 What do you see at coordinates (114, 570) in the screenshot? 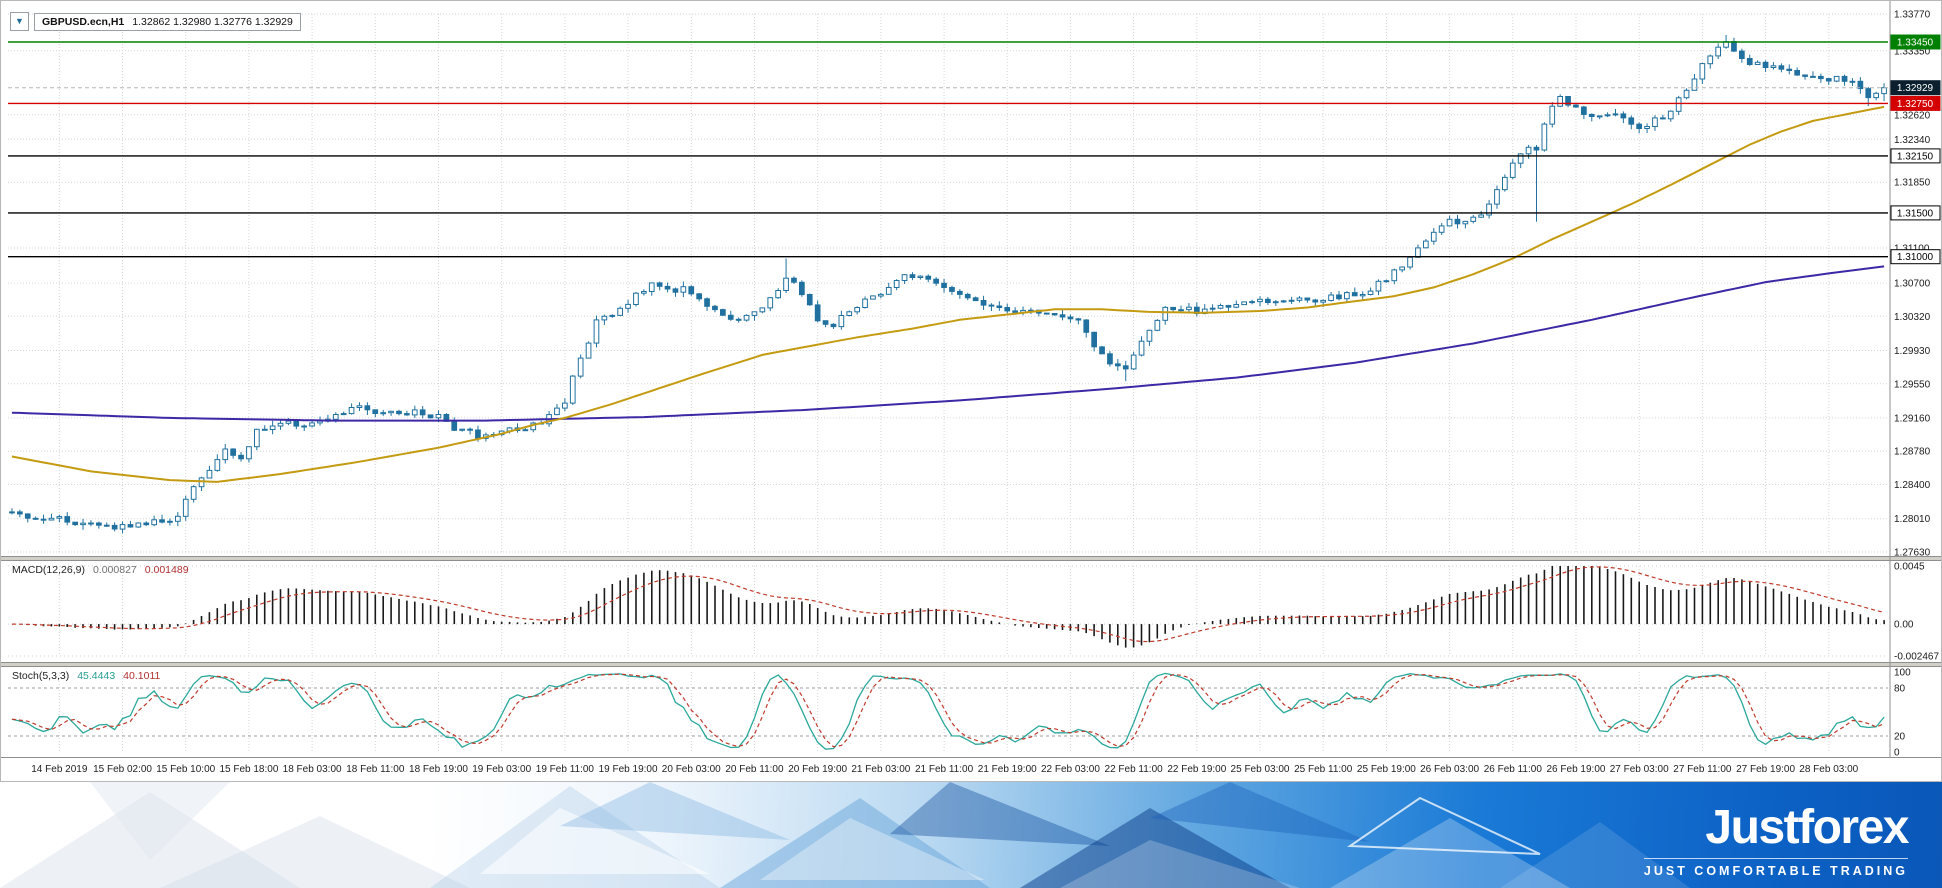
I see `macd-value-main: 0.000827` at bounding box center [114, 570].